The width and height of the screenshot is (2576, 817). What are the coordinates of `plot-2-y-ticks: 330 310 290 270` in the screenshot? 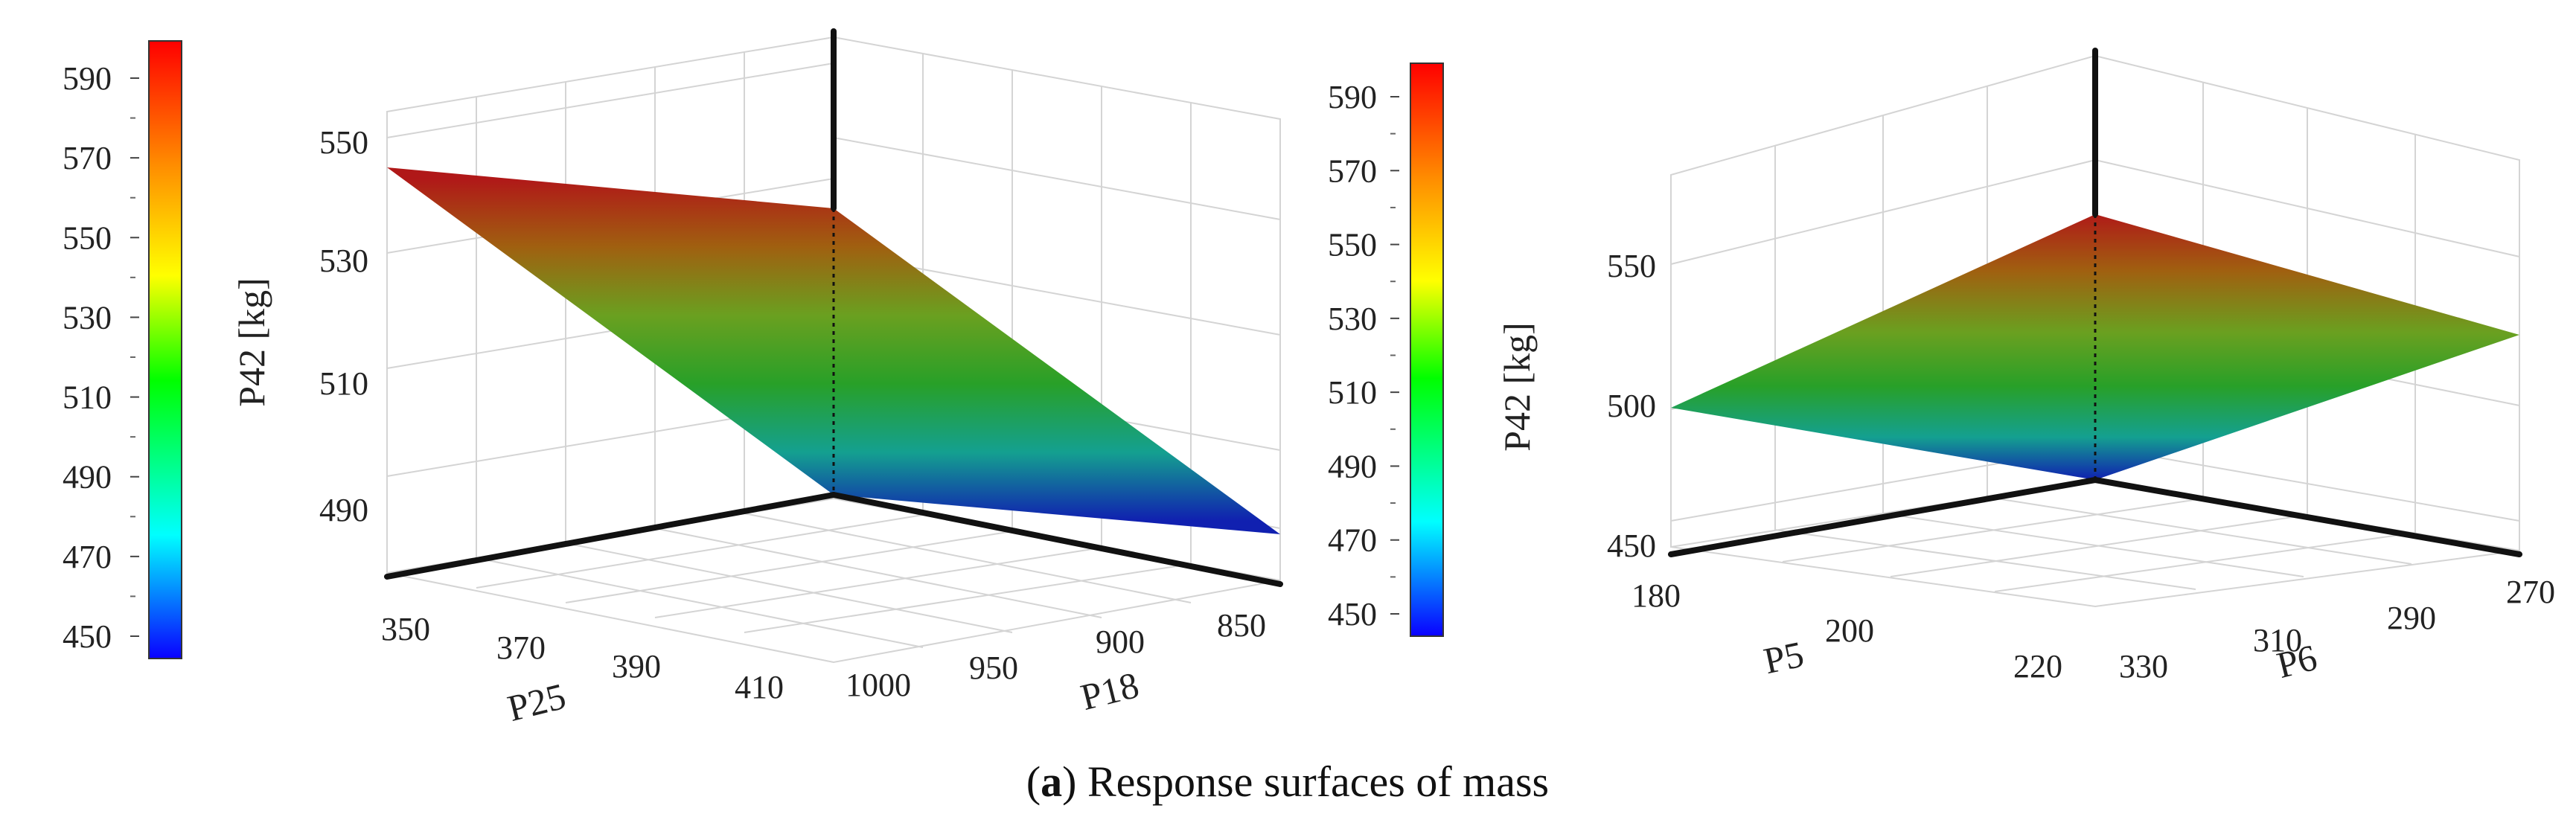 It's located at (2337, 629).